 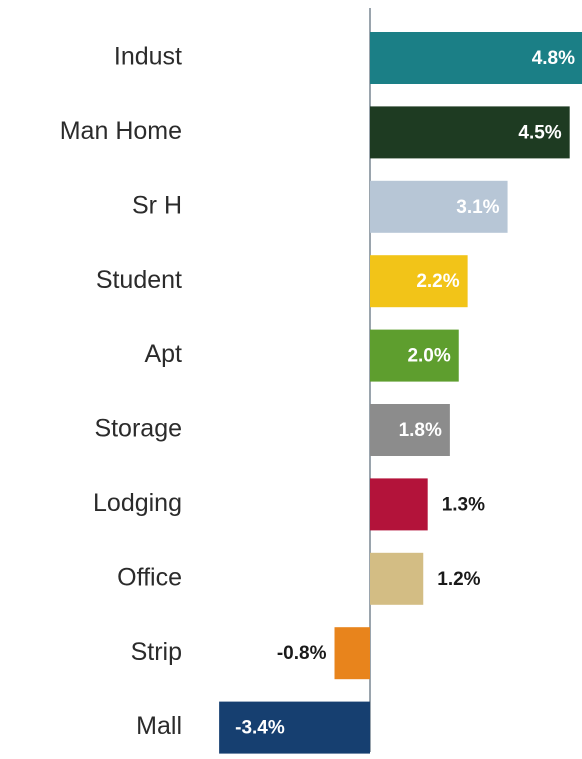 What do you see at coordinates (163, 354) in the screenshot?
I see `category-label: Apt` at bounding box center [163, 354].